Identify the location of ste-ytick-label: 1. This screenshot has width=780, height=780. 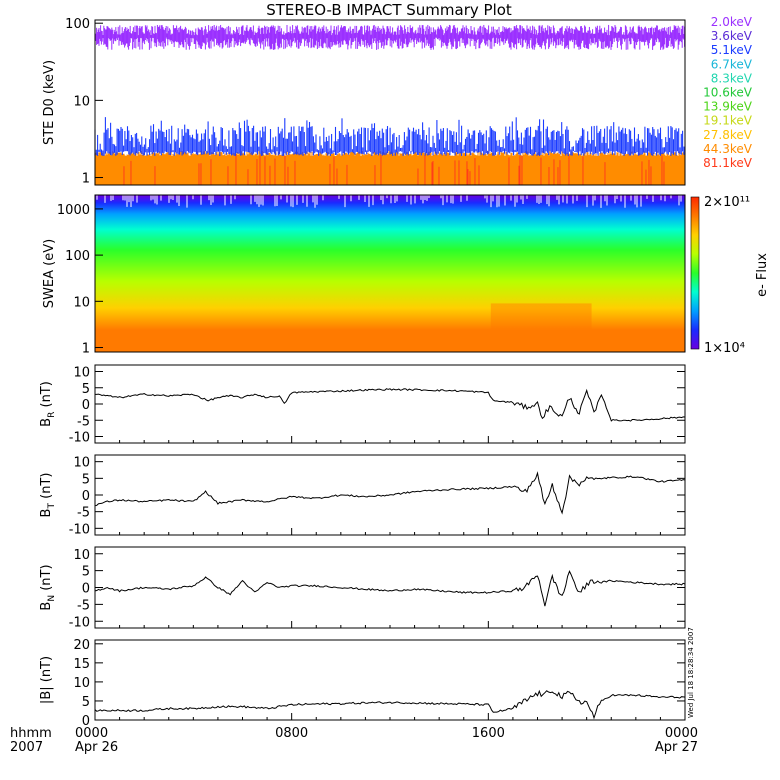
(86, 179).